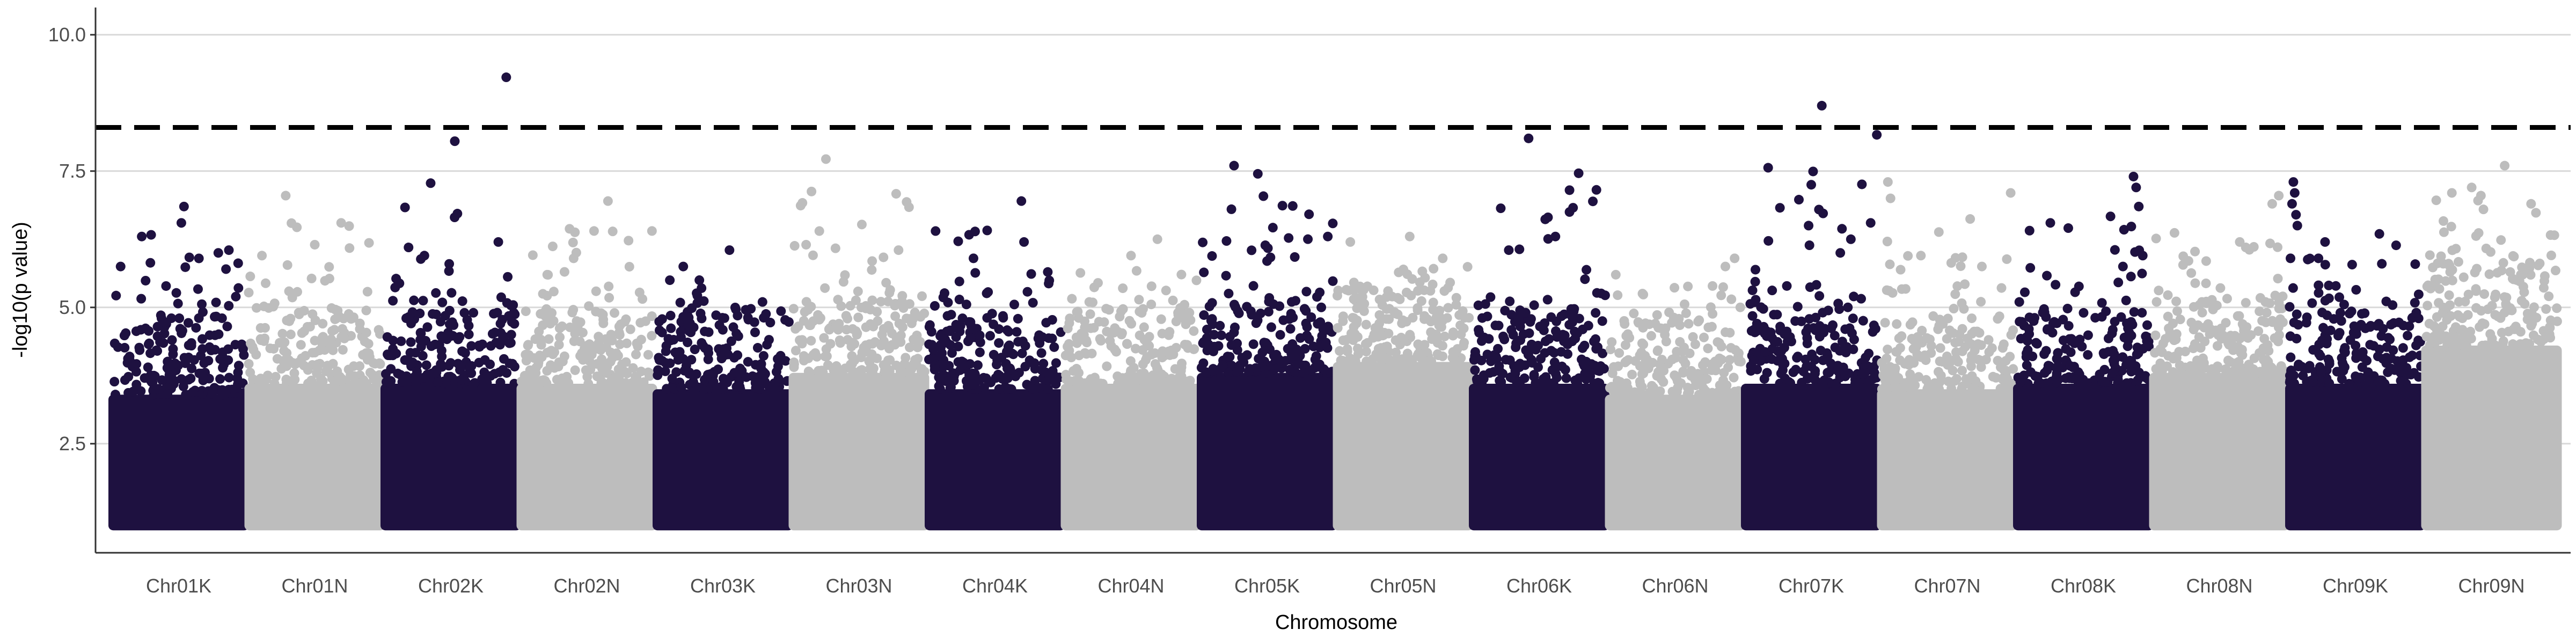  Describe the element at coordinates (859, 451) in the screenshot. I see `dense-points-Chr03N` at that location.